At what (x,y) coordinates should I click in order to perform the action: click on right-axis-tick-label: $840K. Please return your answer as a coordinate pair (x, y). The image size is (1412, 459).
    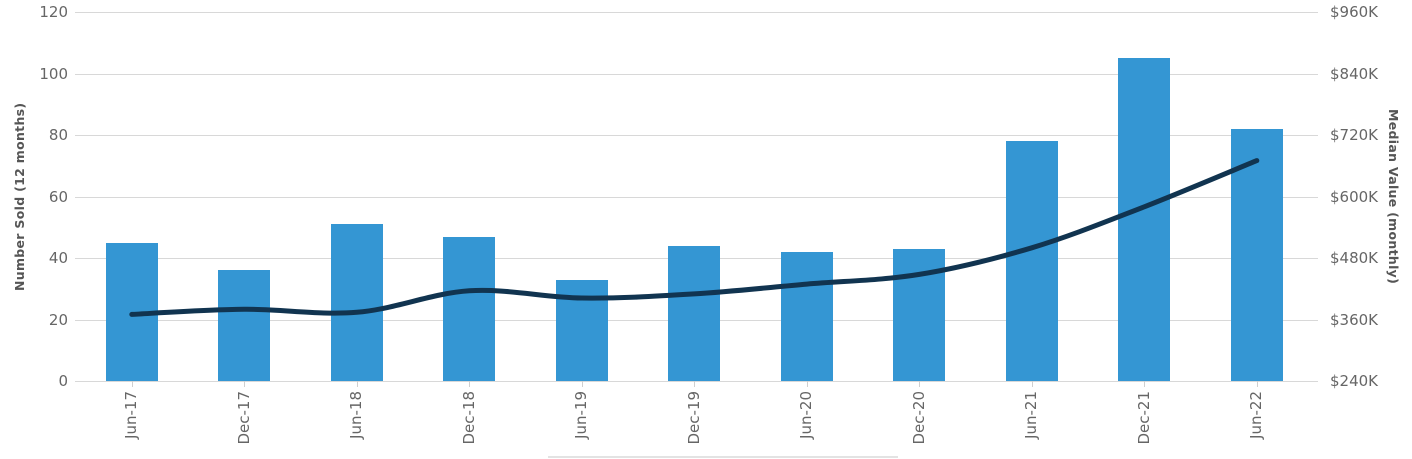
    Looking at the image, I should click on (1354, 73).